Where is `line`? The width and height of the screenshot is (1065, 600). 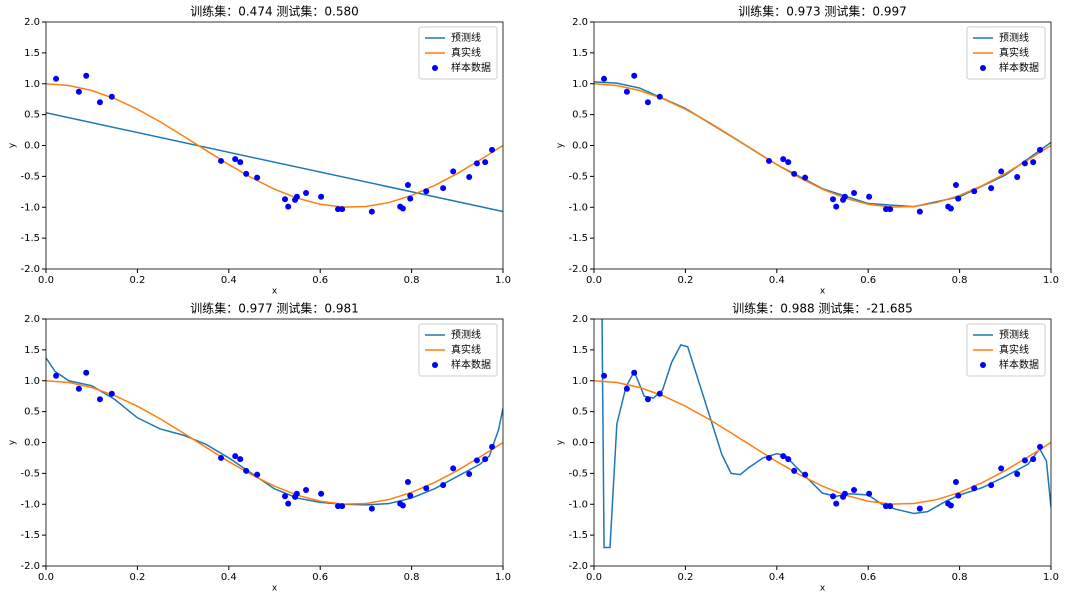
line is located at coordinates (822, 144).